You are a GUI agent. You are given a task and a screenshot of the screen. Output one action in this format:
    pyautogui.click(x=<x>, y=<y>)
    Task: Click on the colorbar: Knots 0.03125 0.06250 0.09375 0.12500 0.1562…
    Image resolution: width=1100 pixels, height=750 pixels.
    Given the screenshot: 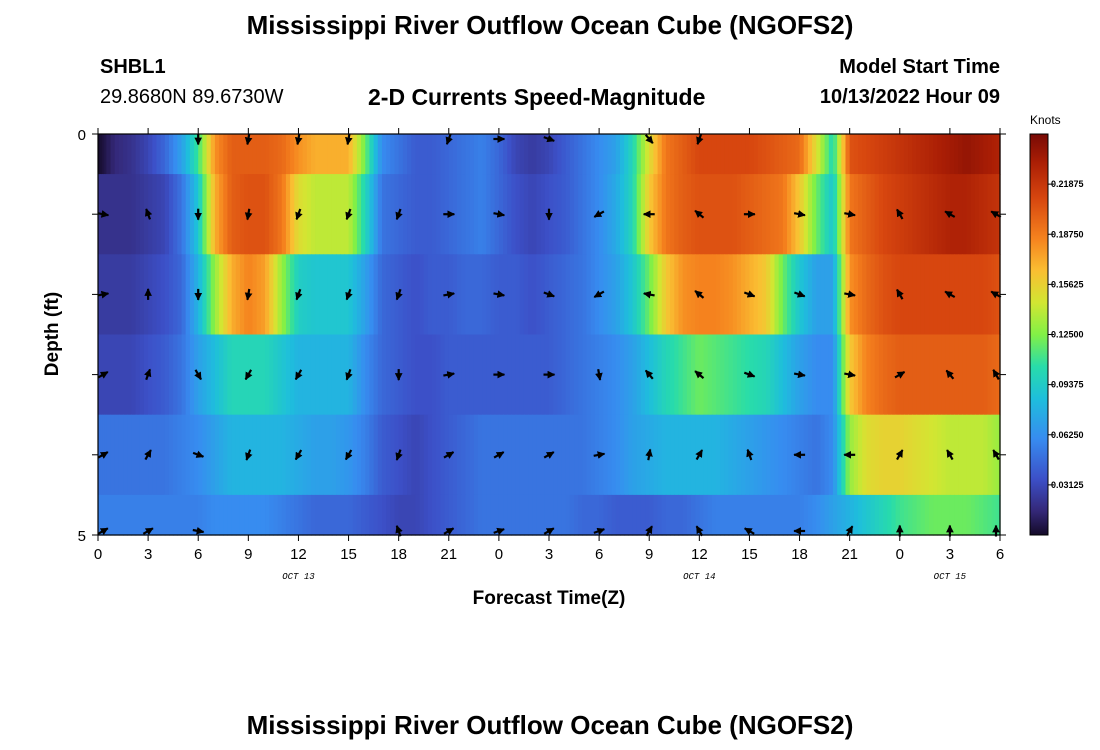 What is the action you would take?
    pyautogui.click(x=1056, y=324)
    